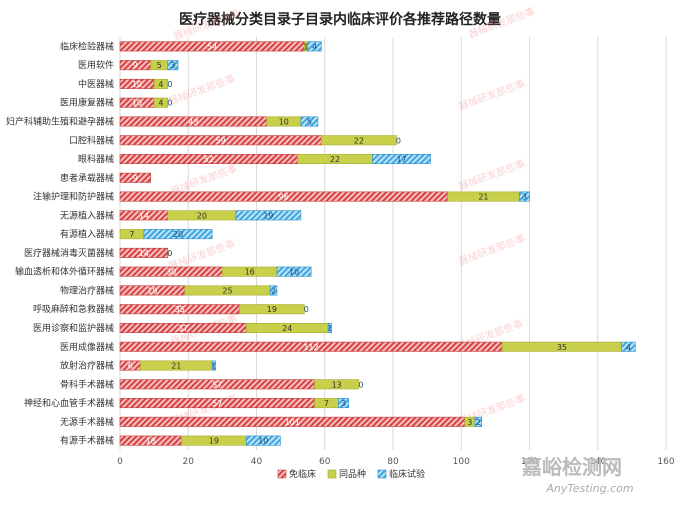 This screenshot has width=680, height=506. What do you see at coordinates (461, 462) in the screenshot?
I see `x-tick-label: 100` at bounding box center [461, 462].